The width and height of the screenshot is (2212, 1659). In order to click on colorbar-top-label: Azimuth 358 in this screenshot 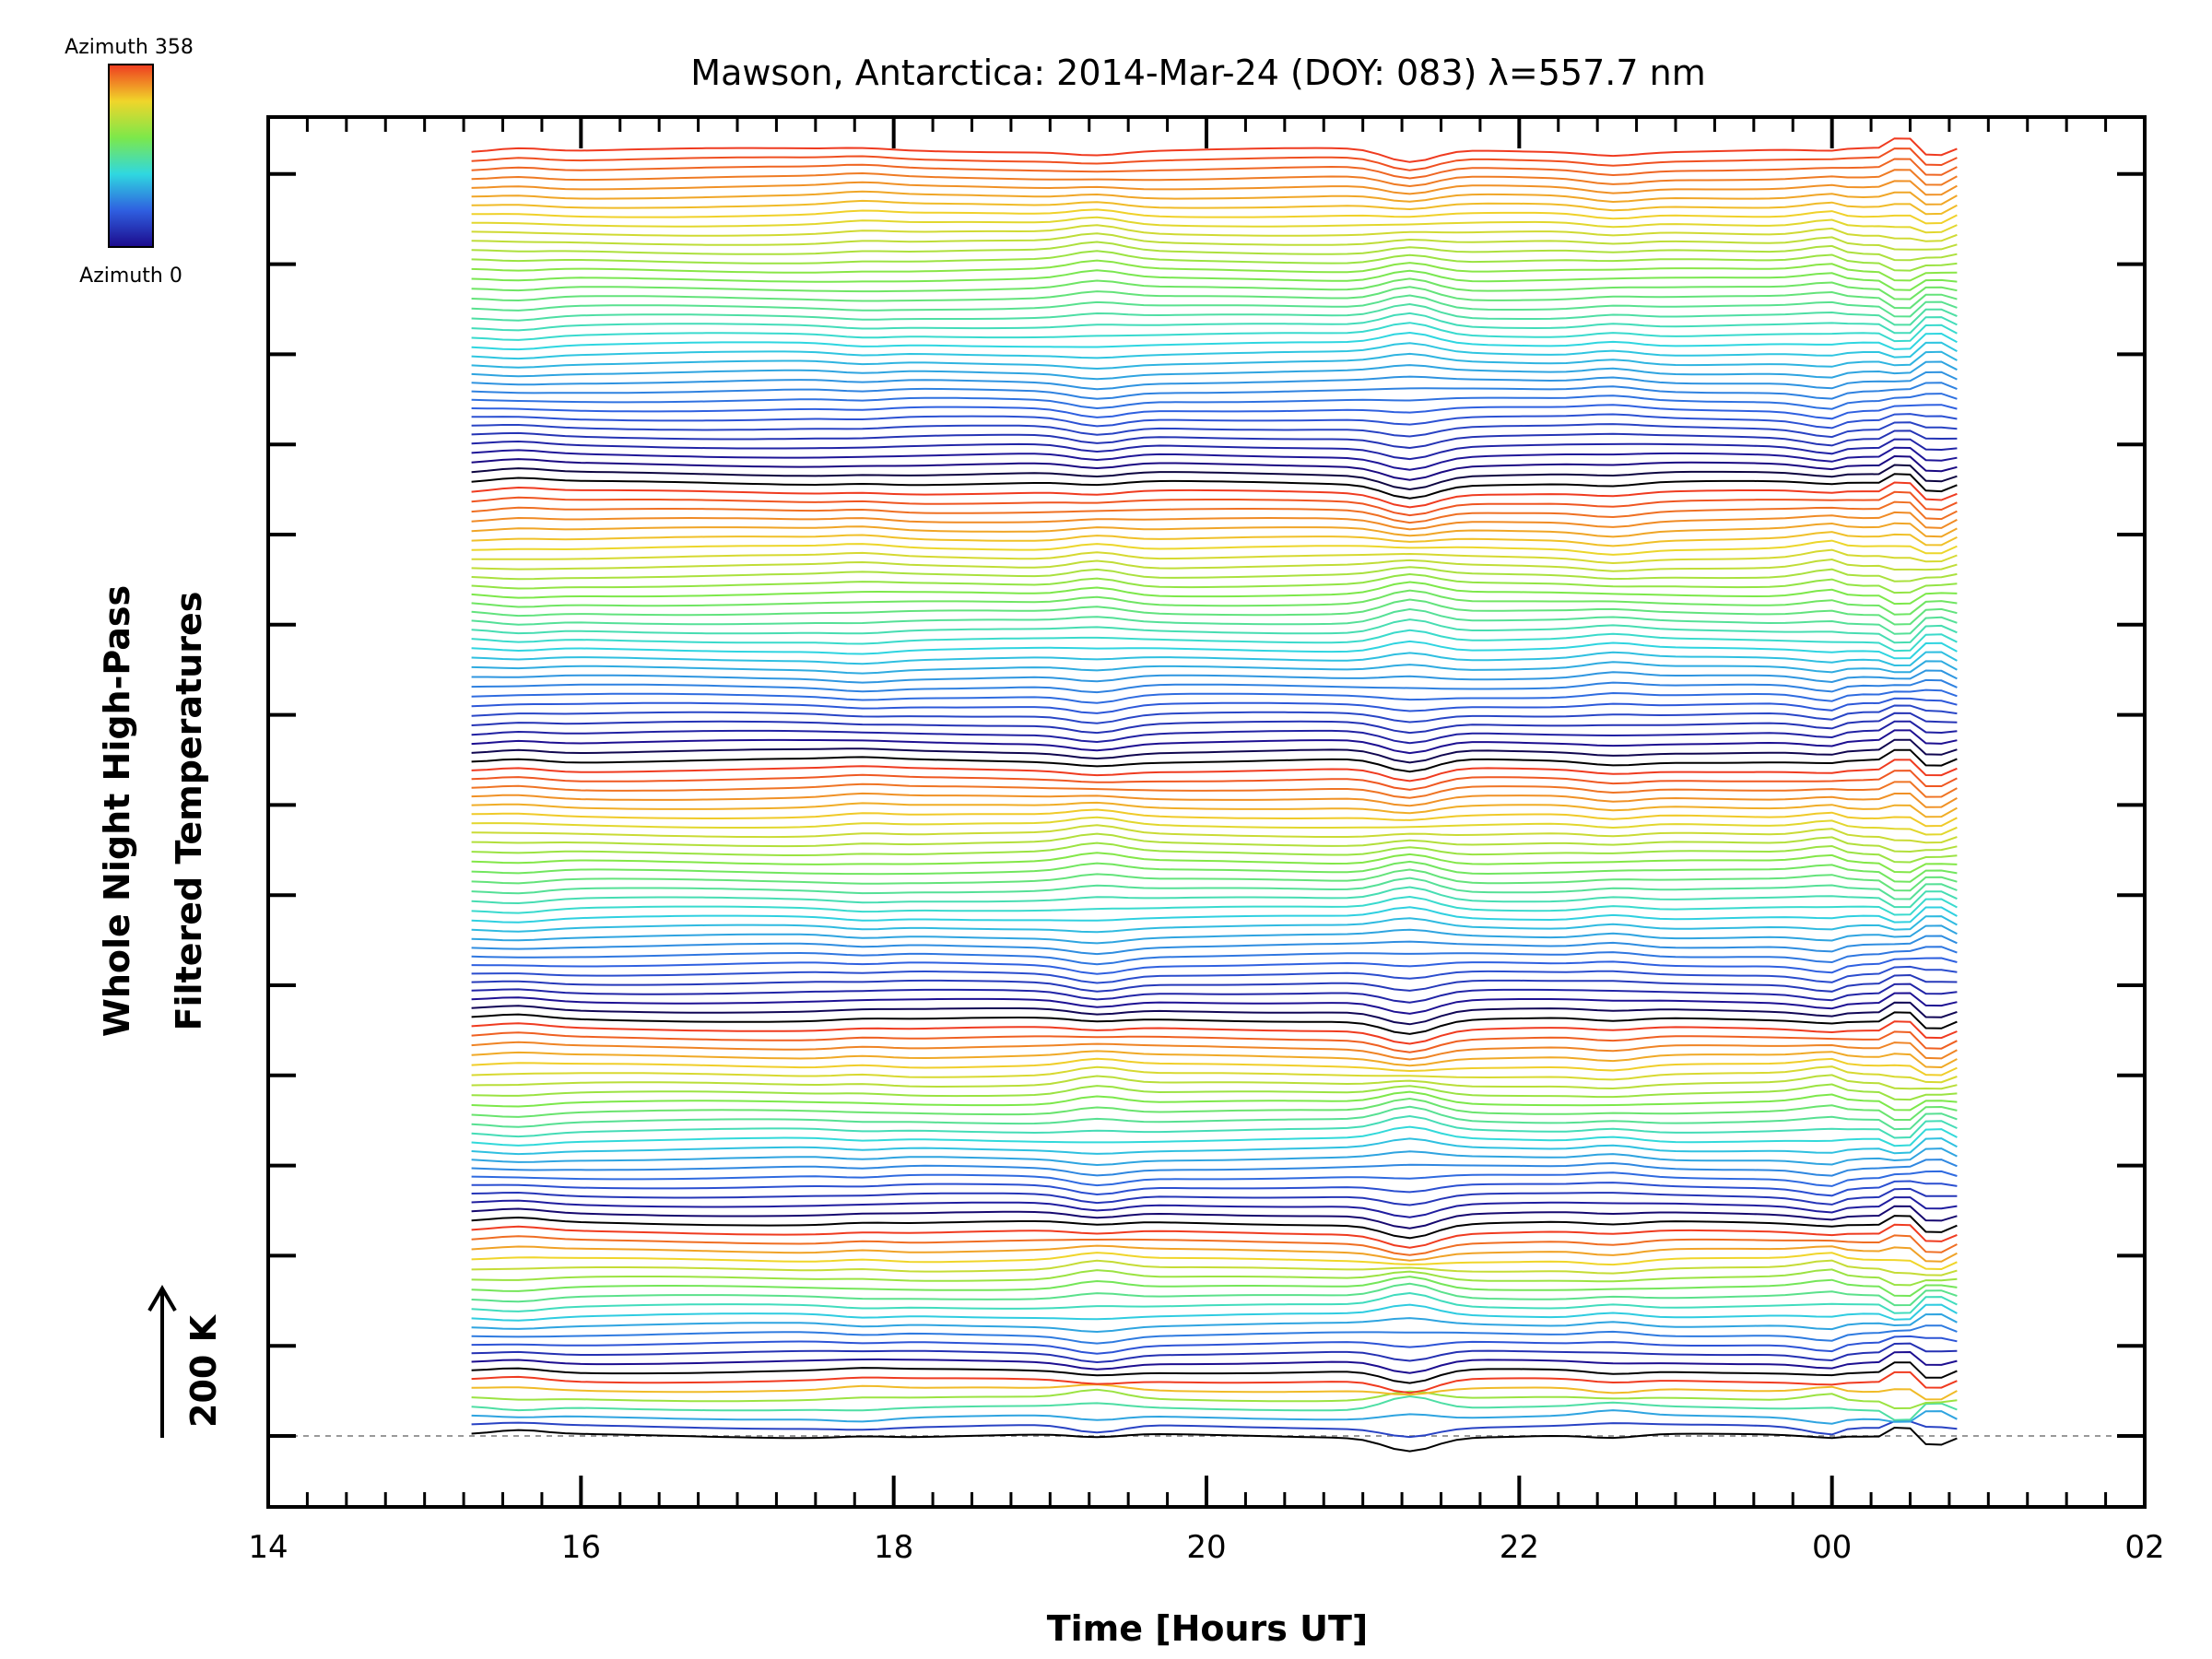, I will do `click(129, 47)`.